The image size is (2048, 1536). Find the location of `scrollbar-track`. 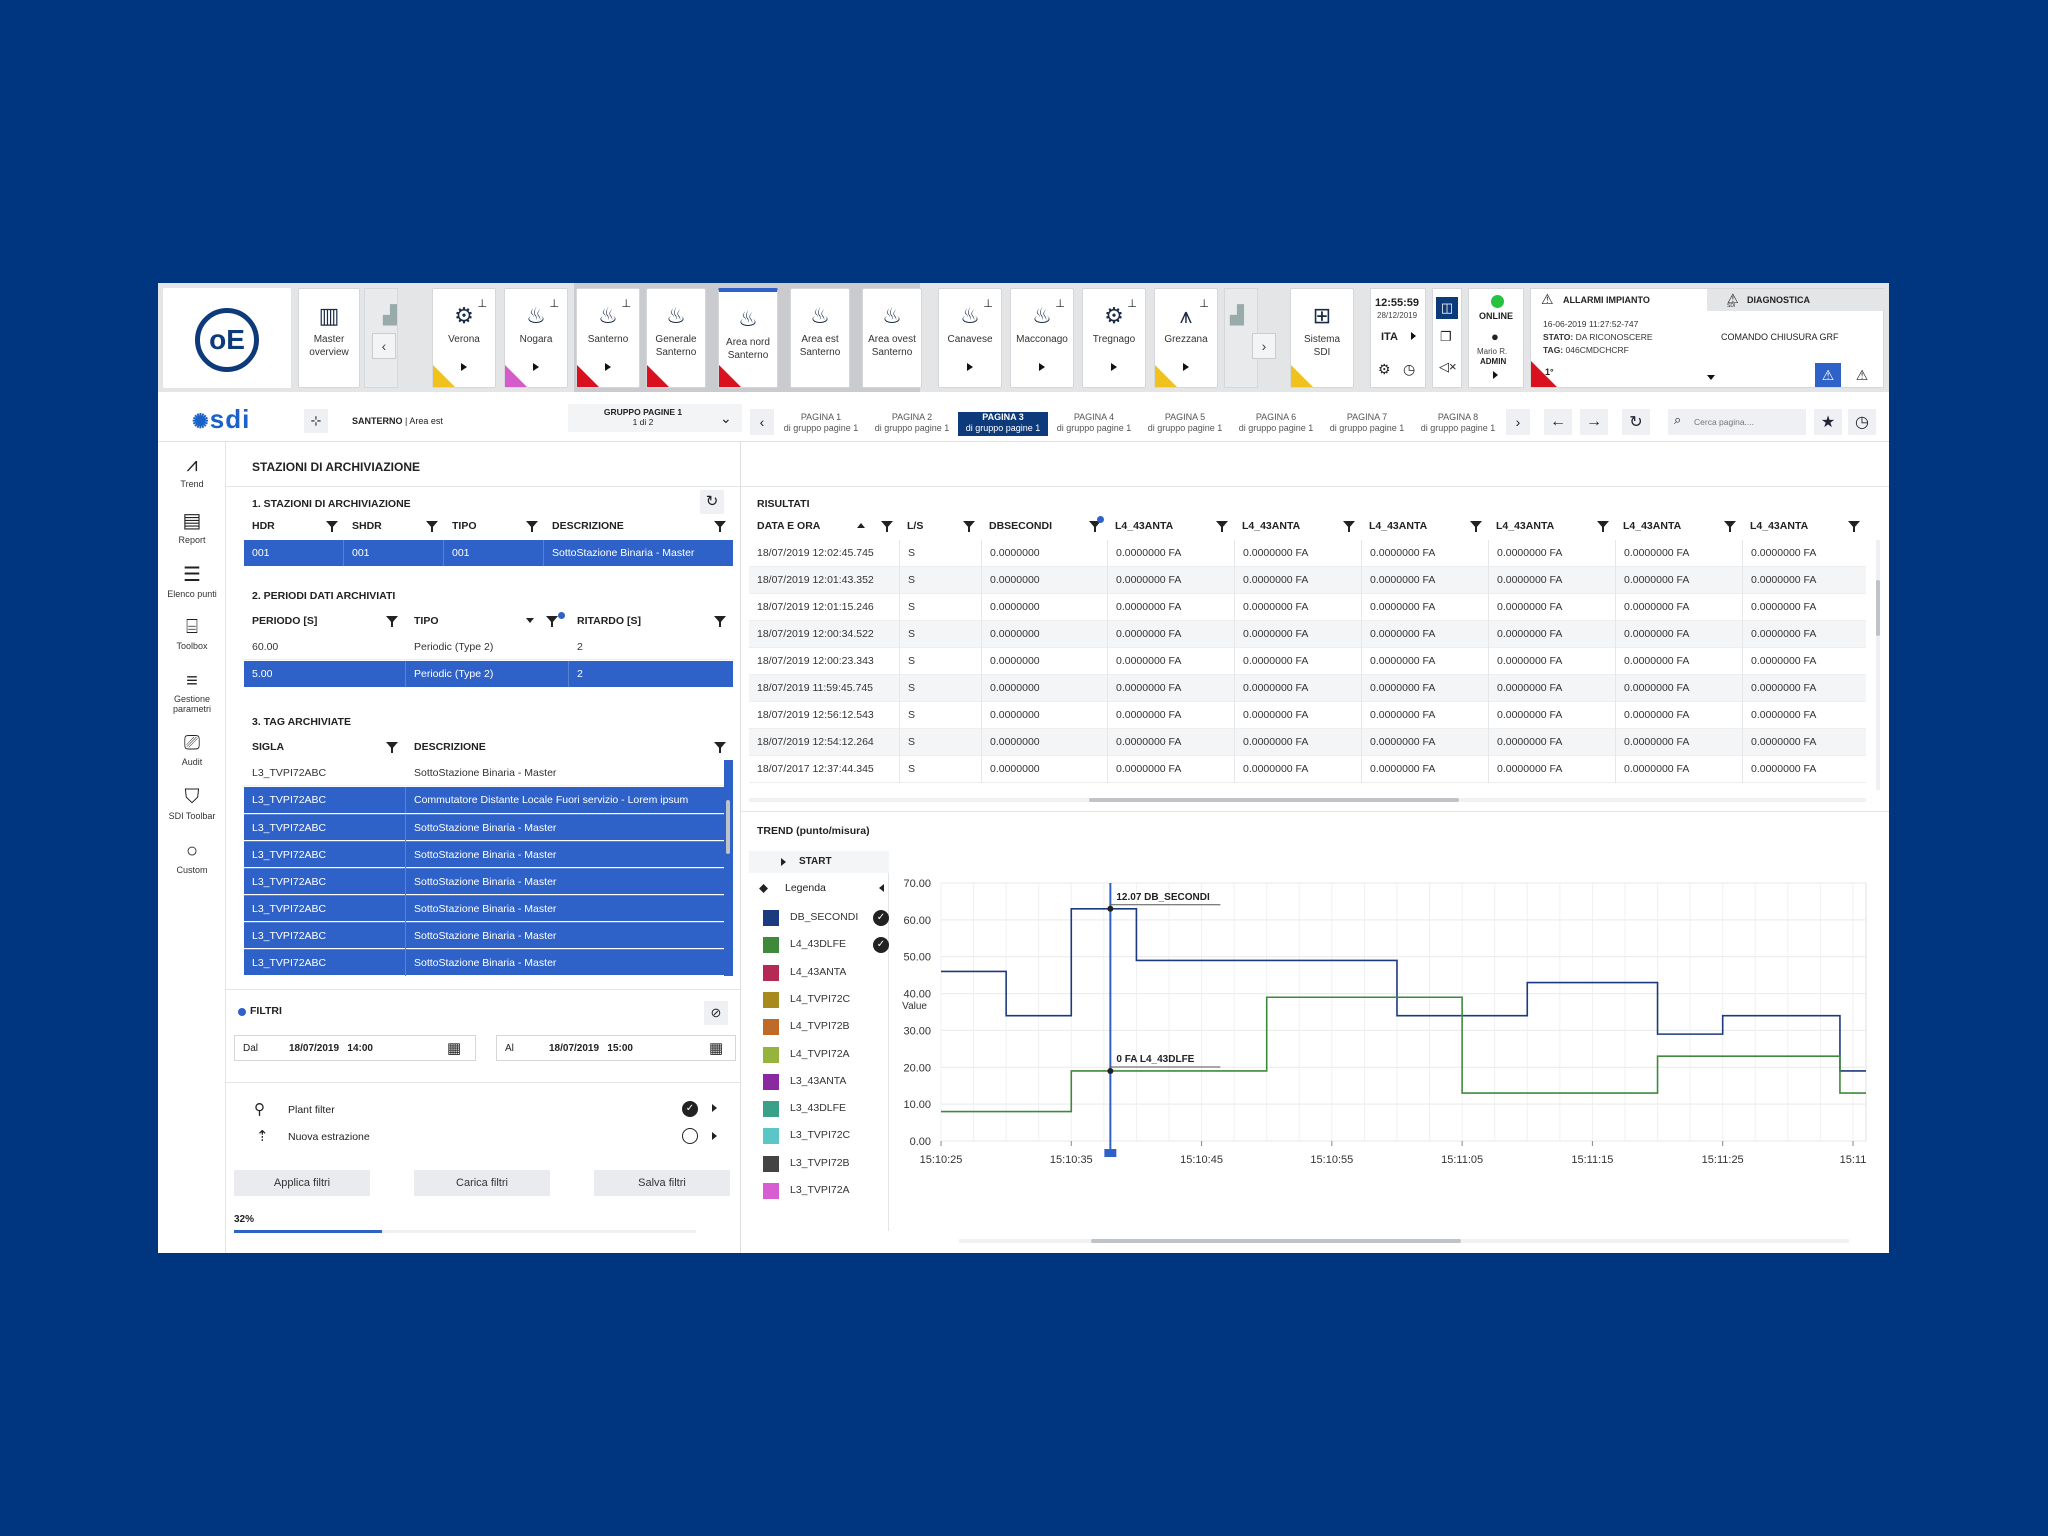

scrollbar-track is located at coordinates (728, 868).